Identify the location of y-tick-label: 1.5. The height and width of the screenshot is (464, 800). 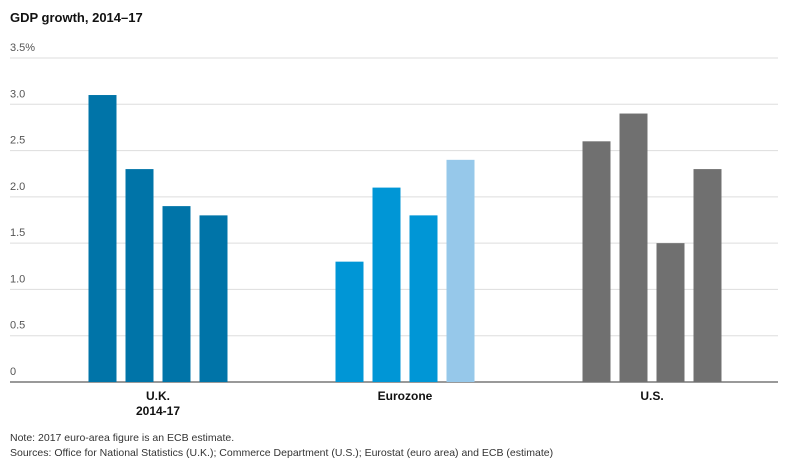
(17, 233).